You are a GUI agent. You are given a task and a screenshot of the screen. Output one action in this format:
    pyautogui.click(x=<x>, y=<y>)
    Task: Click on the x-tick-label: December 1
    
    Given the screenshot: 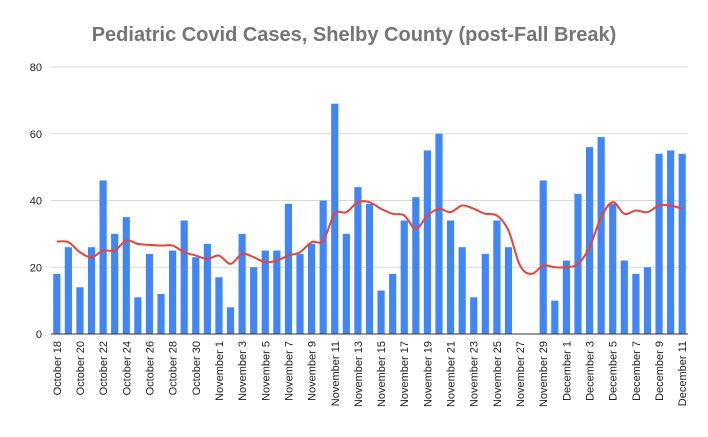 What is the action you would take?
    pyautogui.click(x=567, y=371)
    